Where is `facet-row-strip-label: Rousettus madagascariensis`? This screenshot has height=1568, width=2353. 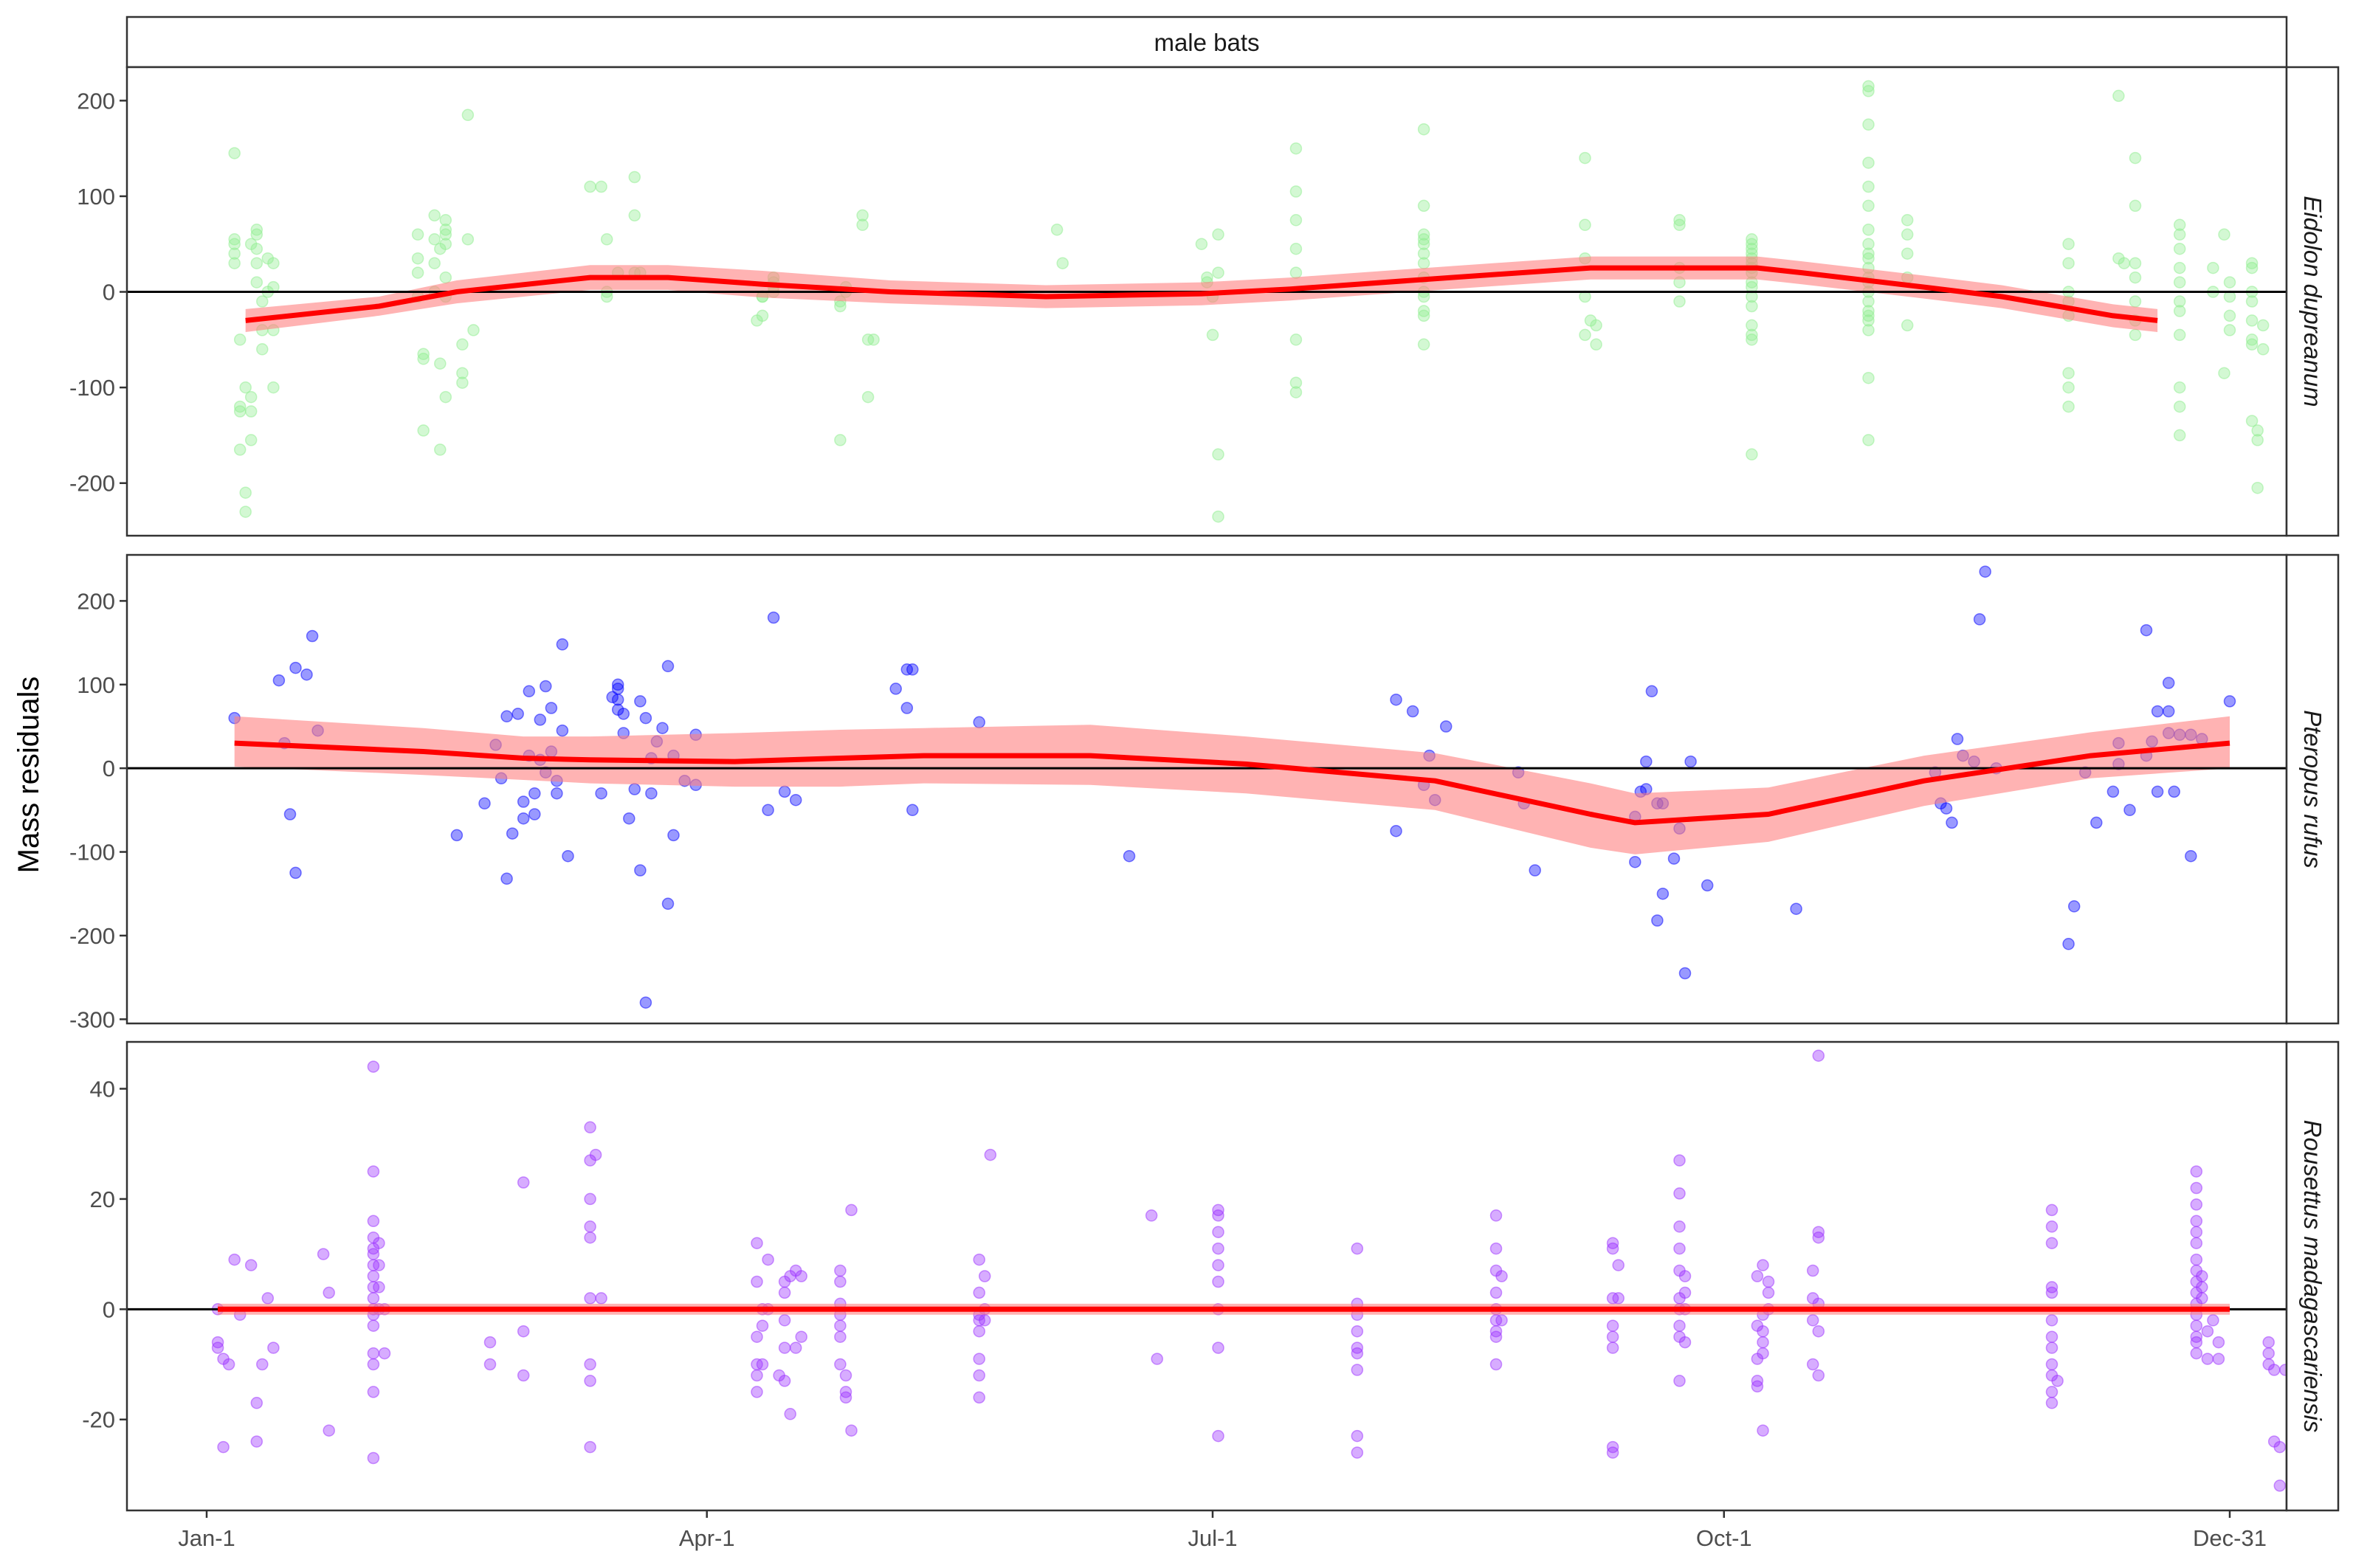 facet-row-strip-label: Rousettus madagascariensis is located at coordinates (2312, 1276).